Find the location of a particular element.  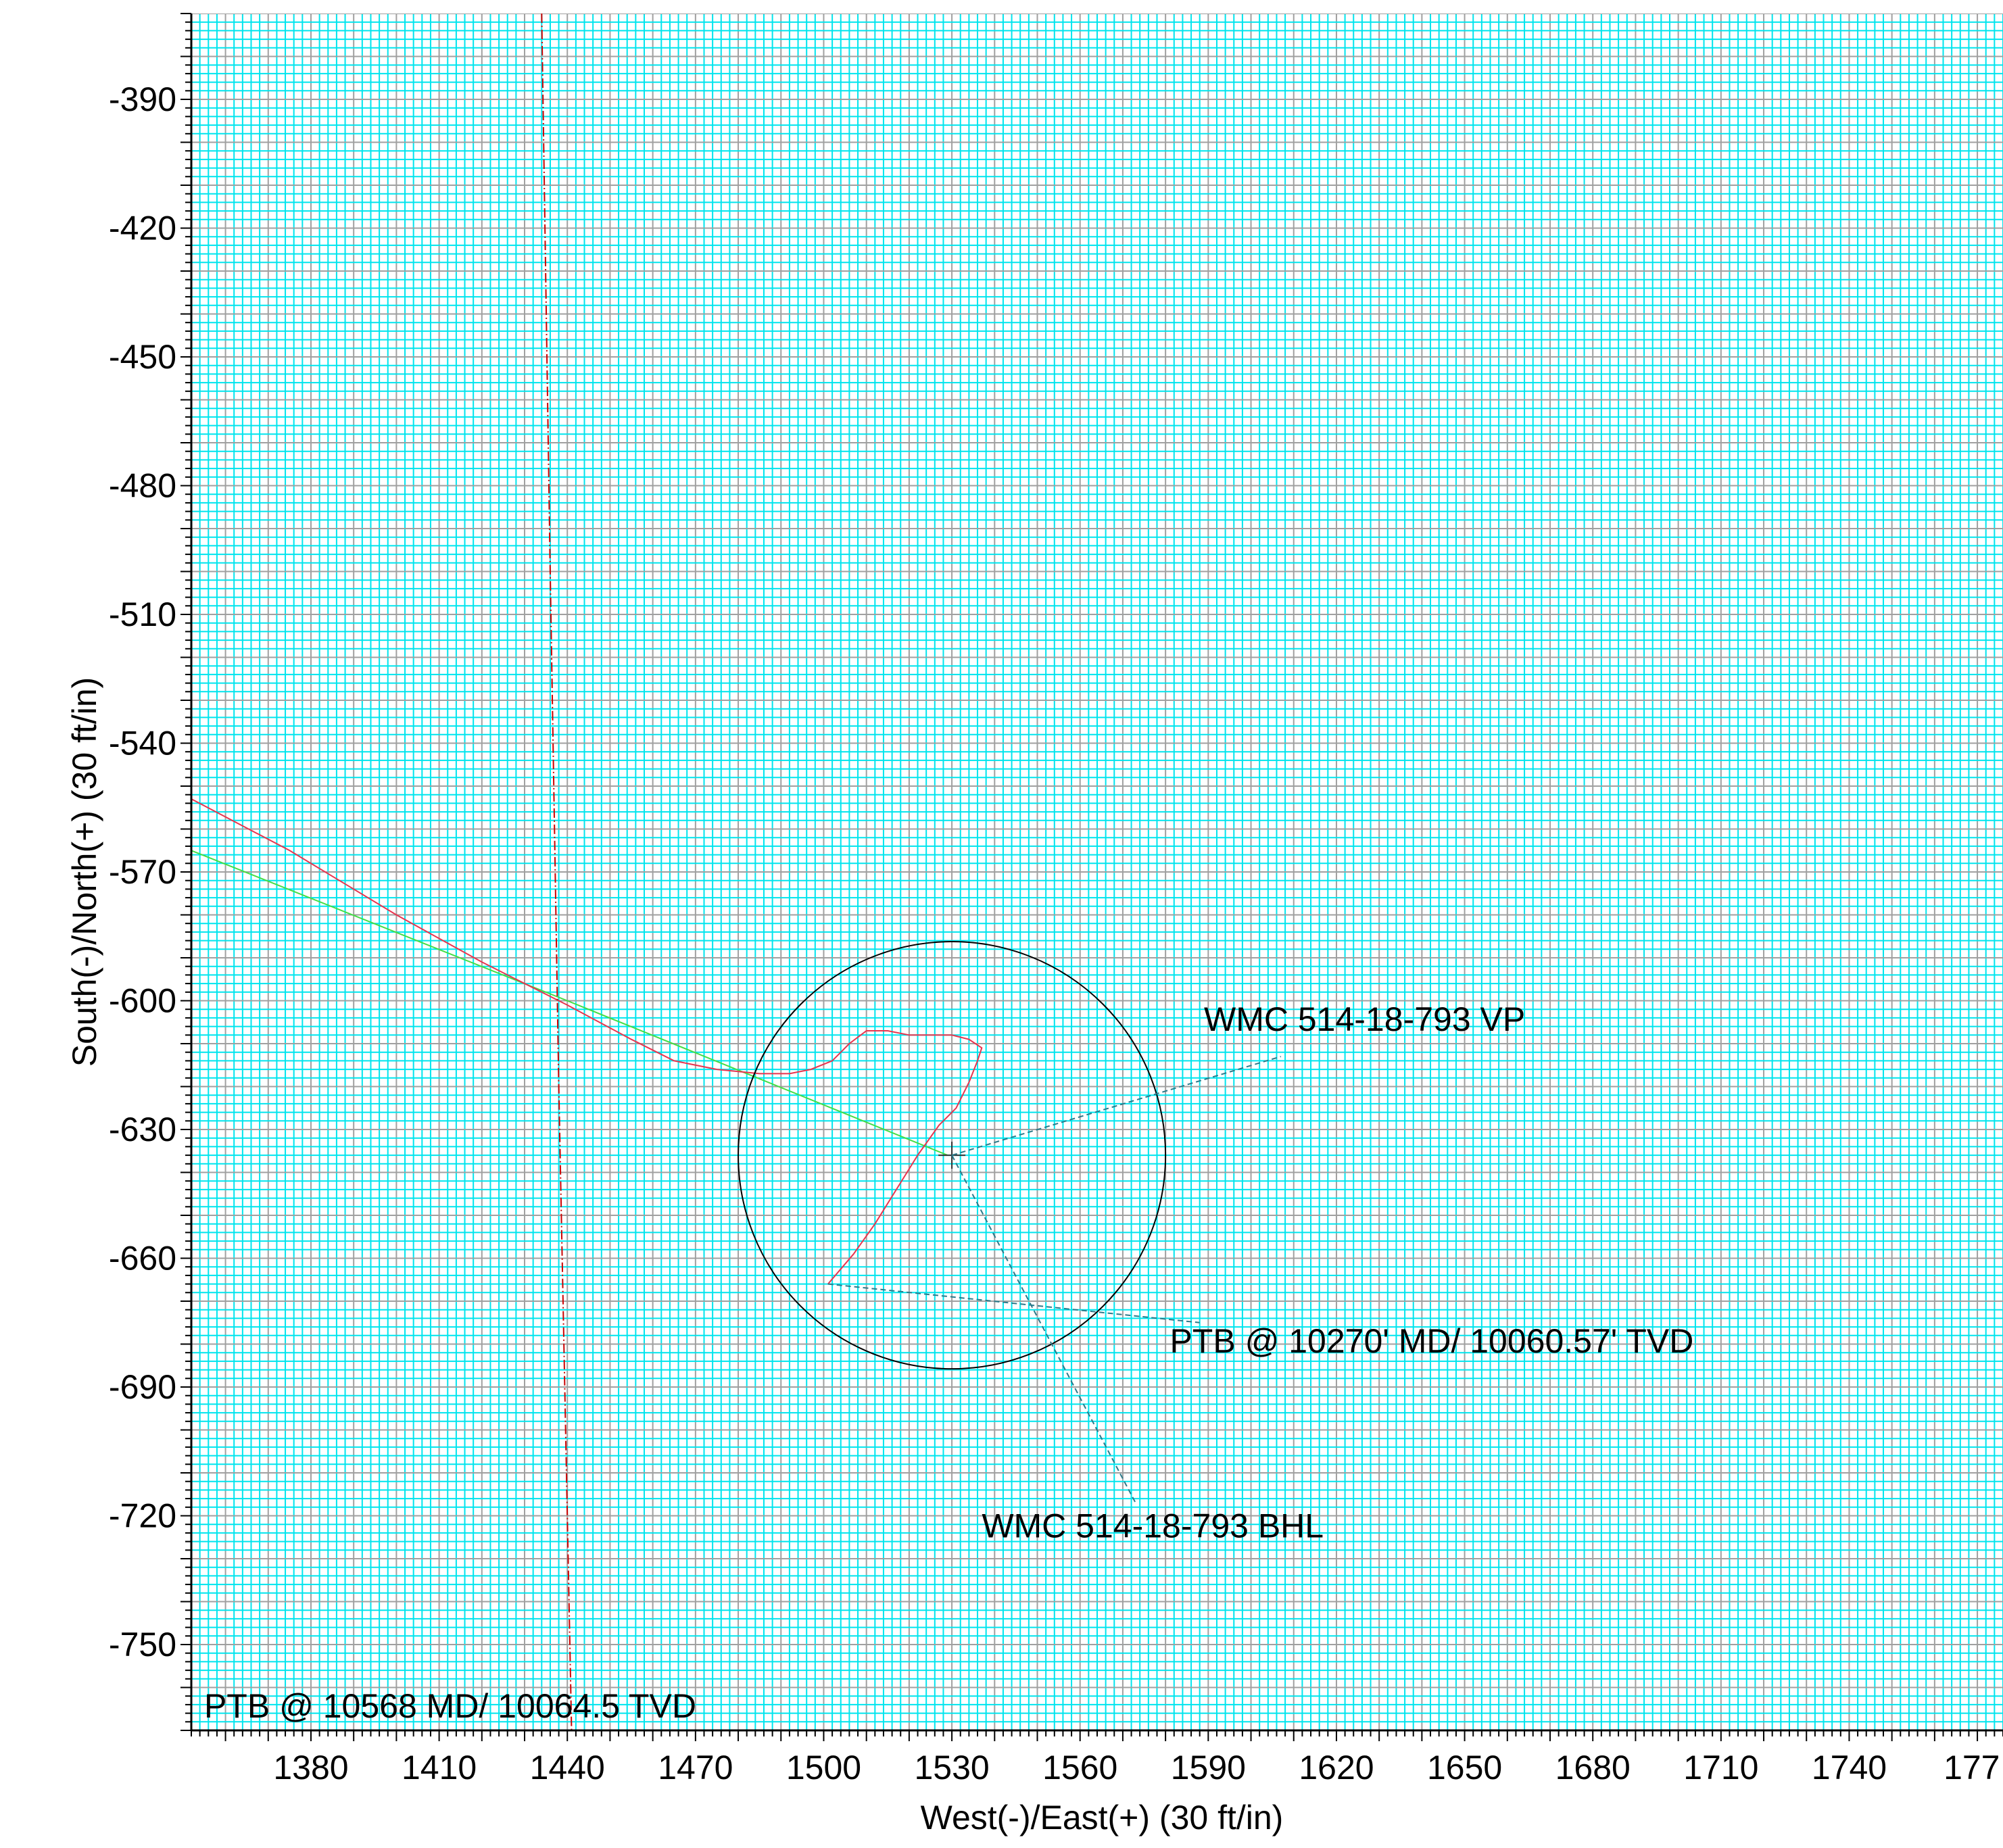

y-tick-label: -420 is located at coordinates (142, 228).